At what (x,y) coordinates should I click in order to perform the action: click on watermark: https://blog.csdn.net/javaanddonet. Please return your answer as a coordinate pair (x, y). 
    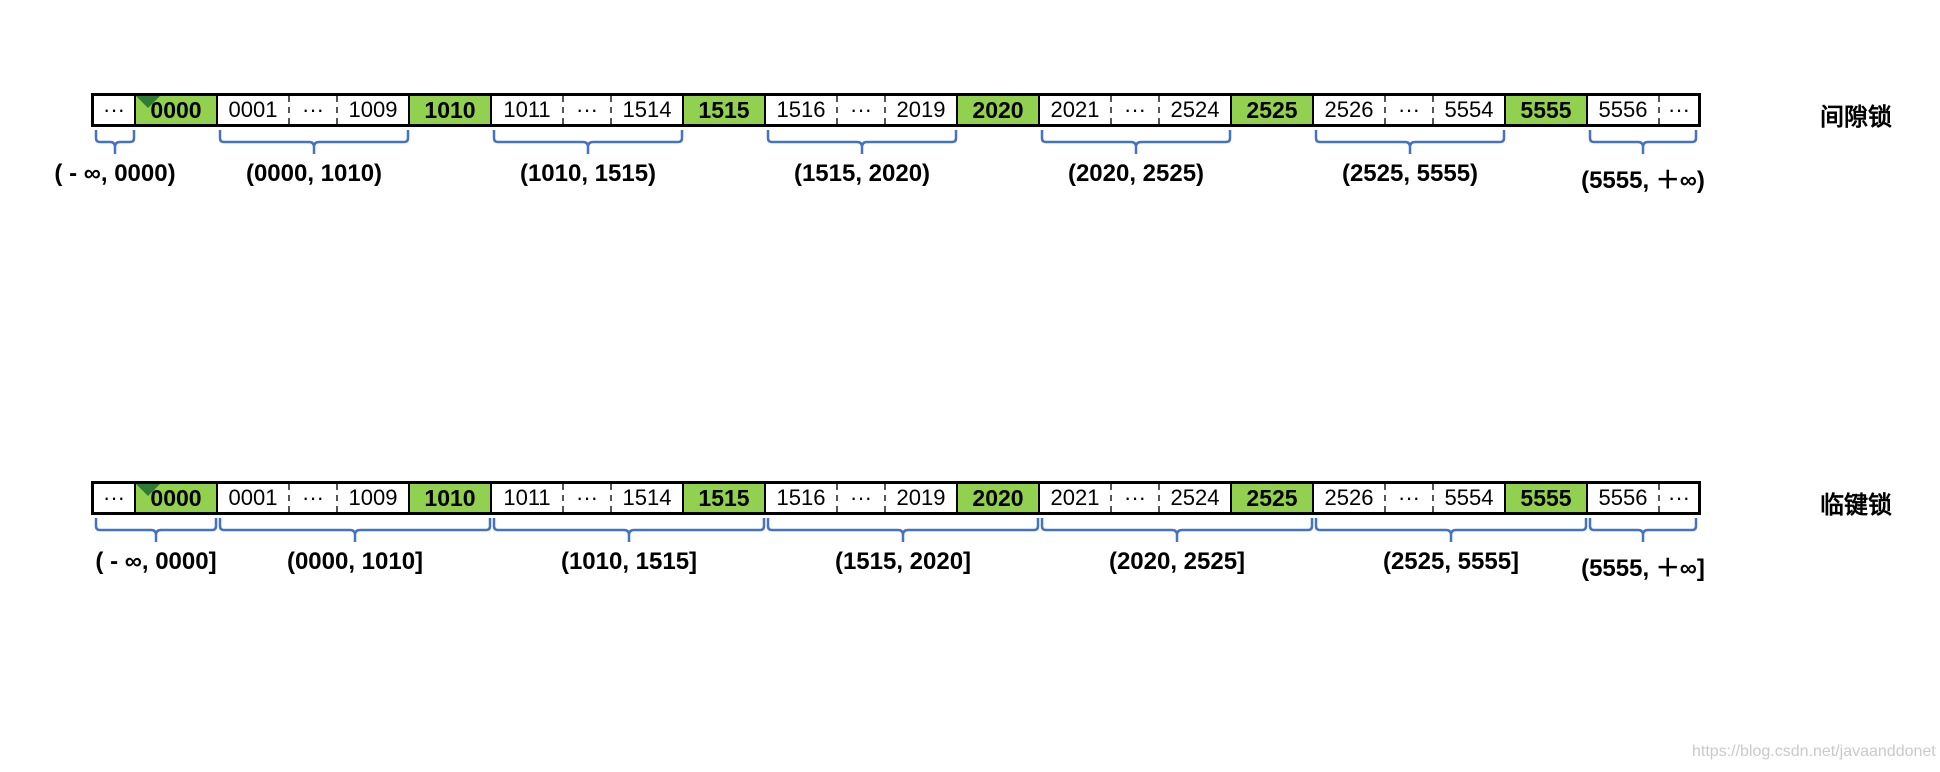
    Looking at the image, I should click on (1814, 751).